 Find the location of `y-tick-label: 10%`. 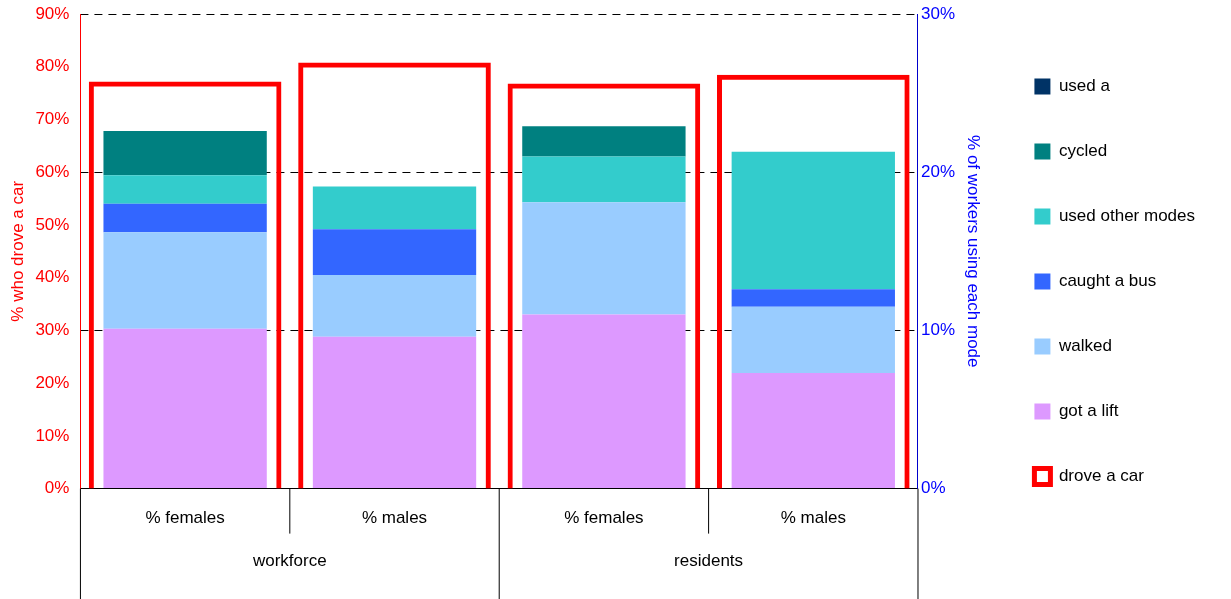

y-tick-label: 10% is located at coordinates (52, 435).